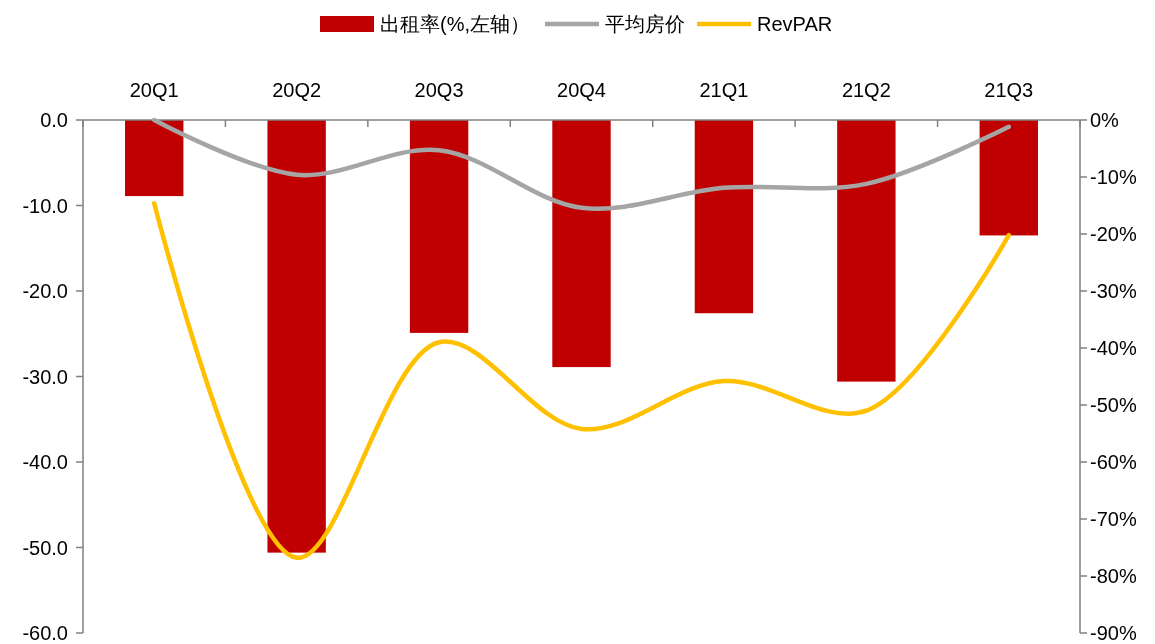 The height and width of the screenshot is (644, 1155). Describe the element at coordinates (45, 462) in the screenshot. I see `y-tick-label: -40.0` at that location.